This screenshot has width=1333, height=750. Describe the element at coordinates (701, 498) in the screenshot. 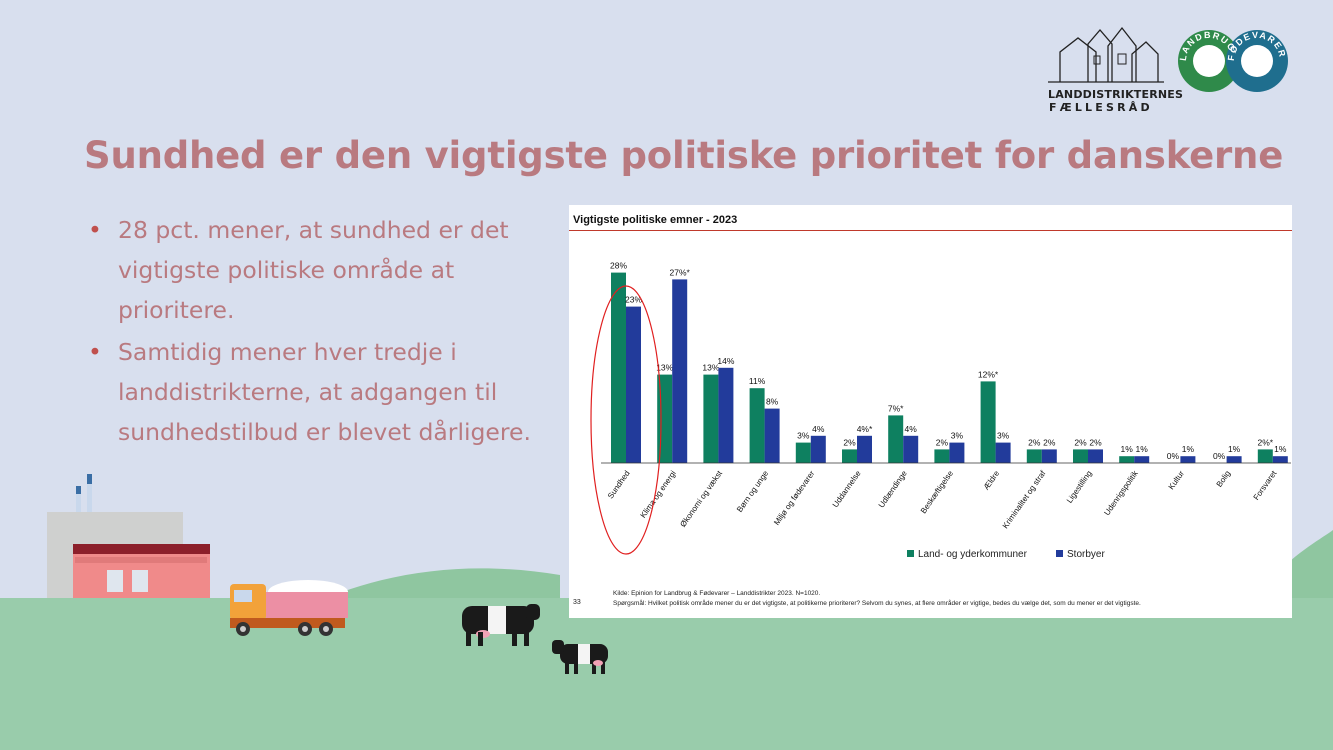

I see `x-tick-label: Økonomi og vækst` at that location.